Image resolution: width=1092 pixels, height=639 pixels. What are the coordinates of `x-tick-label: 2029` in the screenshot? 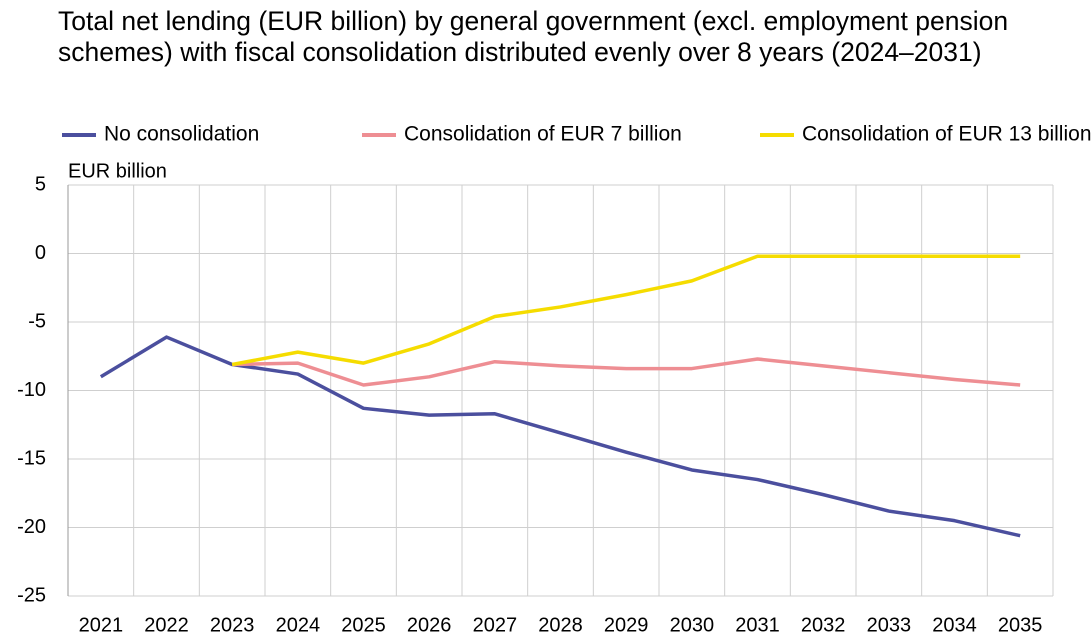 It's located at (626, 625).